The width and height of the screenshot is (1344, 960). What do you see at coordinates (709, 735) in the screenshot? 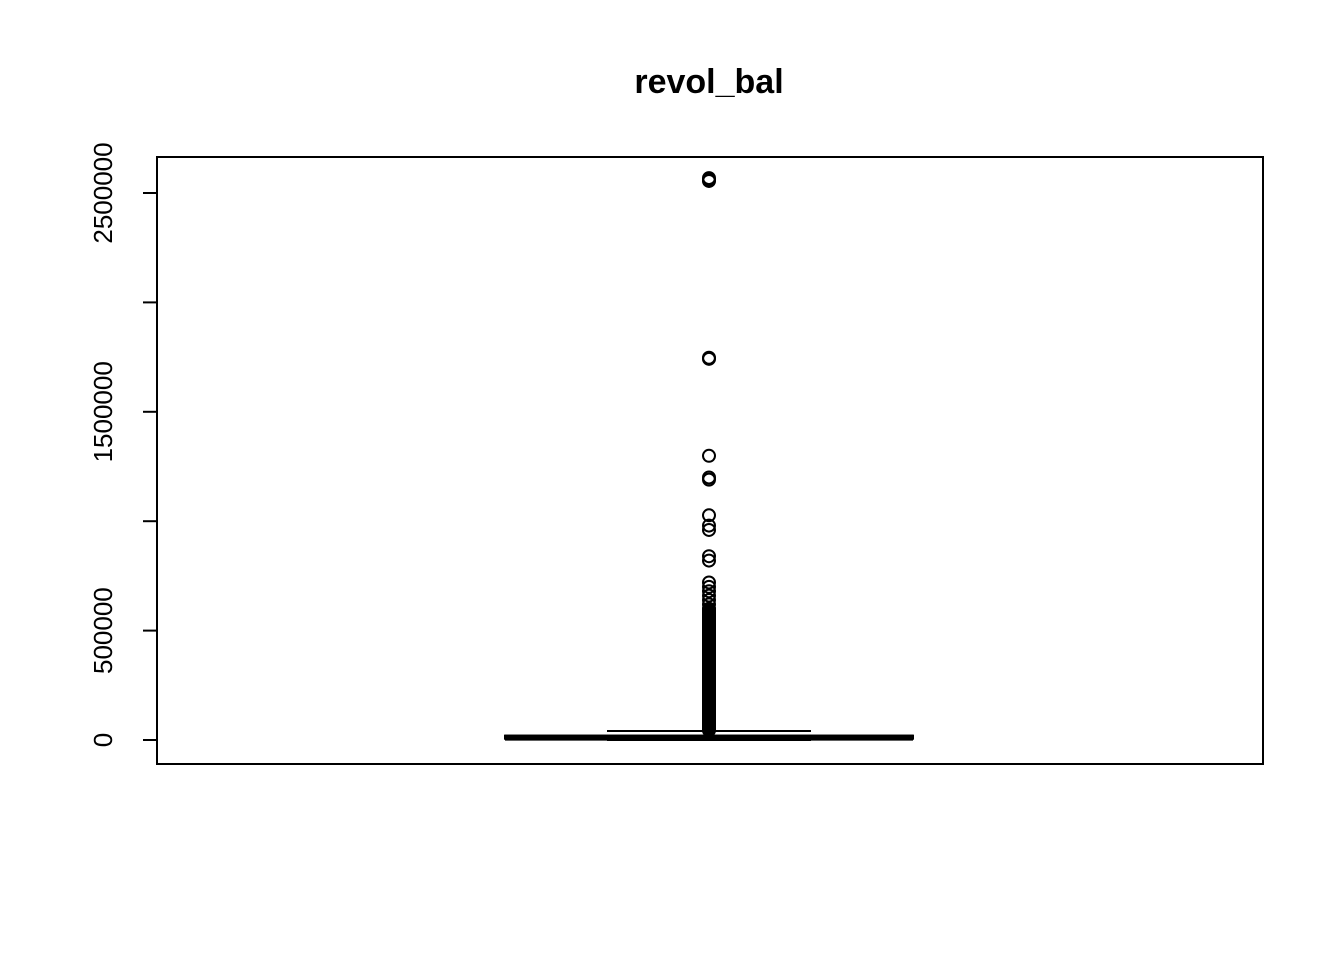
I see `box-group` at bounding box center [709, 735].